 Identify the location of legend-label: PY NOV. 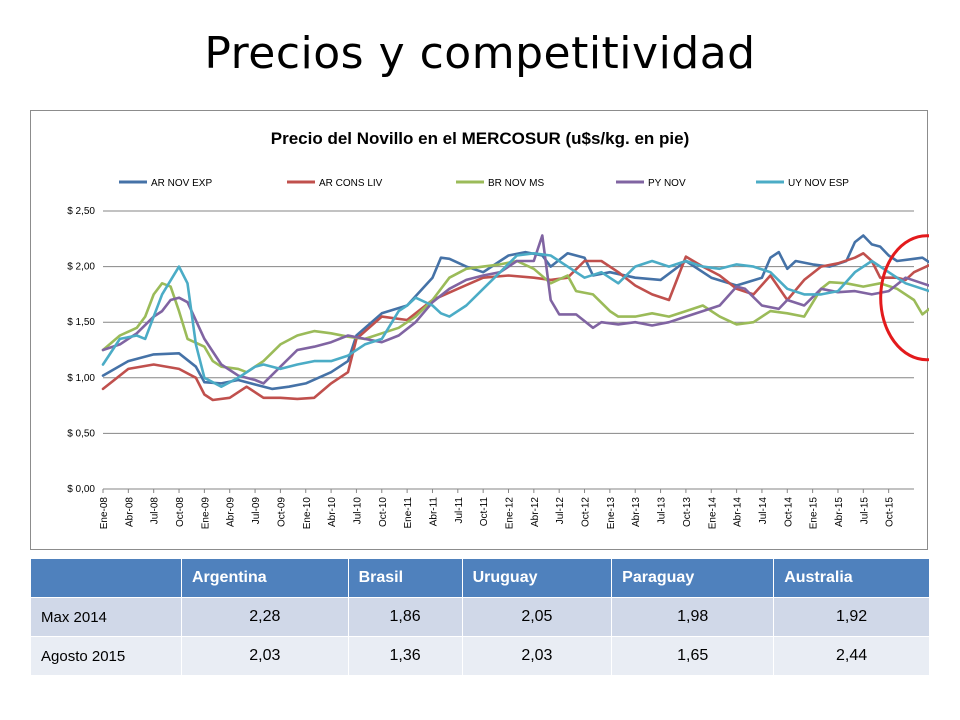
(667, 183).